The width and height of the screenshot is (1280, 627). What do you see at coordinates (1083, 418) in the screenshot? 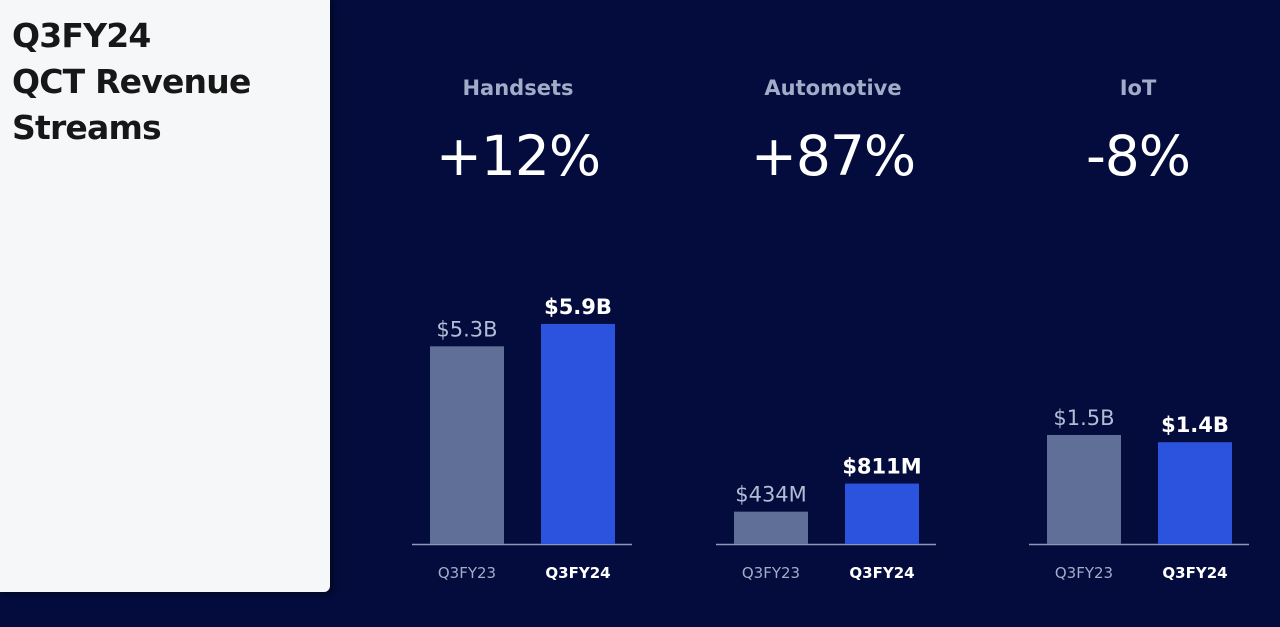
I see `iot-data-label-q3fy23: $1.5B` at bounding box center [1083, 418].